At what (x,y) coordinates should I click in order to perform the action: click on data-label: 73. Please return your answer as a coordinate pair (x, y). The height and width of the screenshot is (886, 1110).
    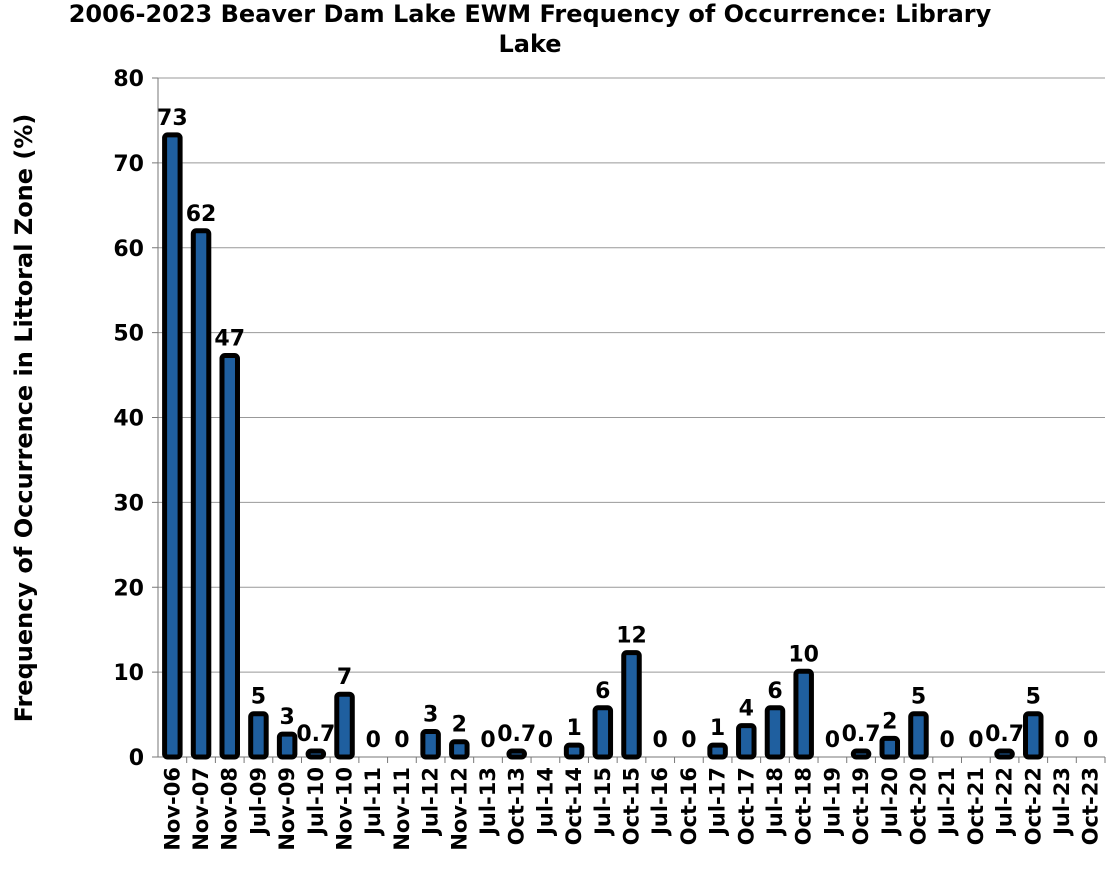
    Looking at the image, I should click on (172, 118).